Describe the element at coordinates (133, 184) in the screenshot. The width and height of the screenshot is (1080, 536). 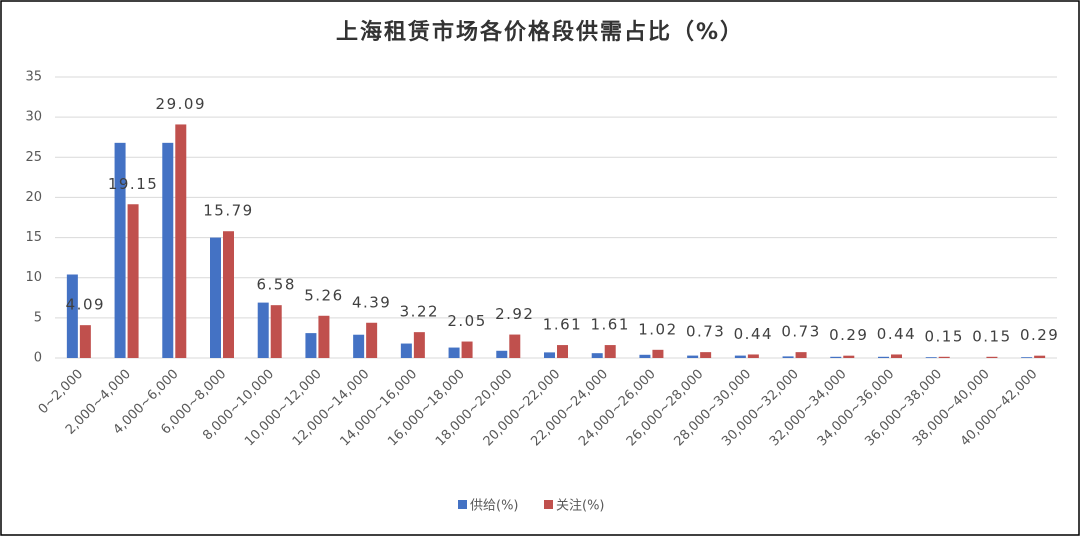
I see `value-label: 19.15` at that location.